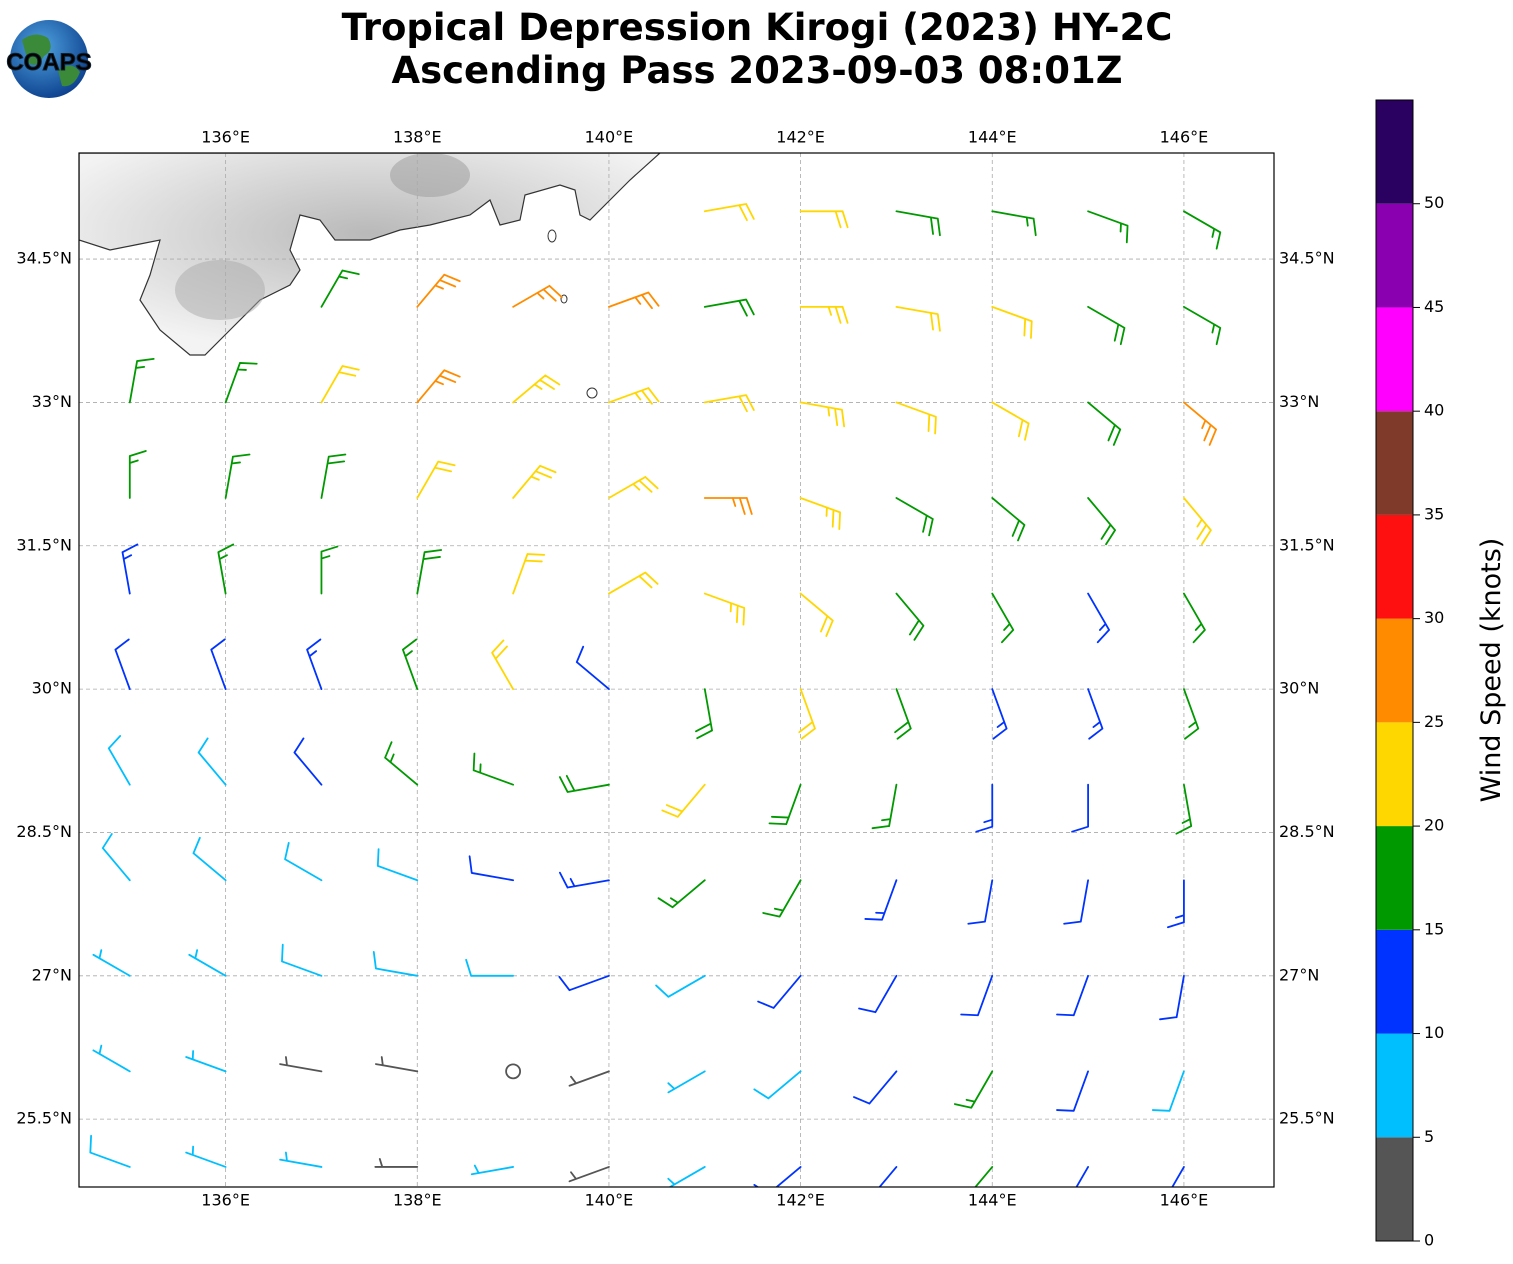  What do you see at coordinates (757, 27) in the screenshot?
I see `title-line: Tropical Depression Kirogi (2023) HY-2C` at bounding box center [757, 27].